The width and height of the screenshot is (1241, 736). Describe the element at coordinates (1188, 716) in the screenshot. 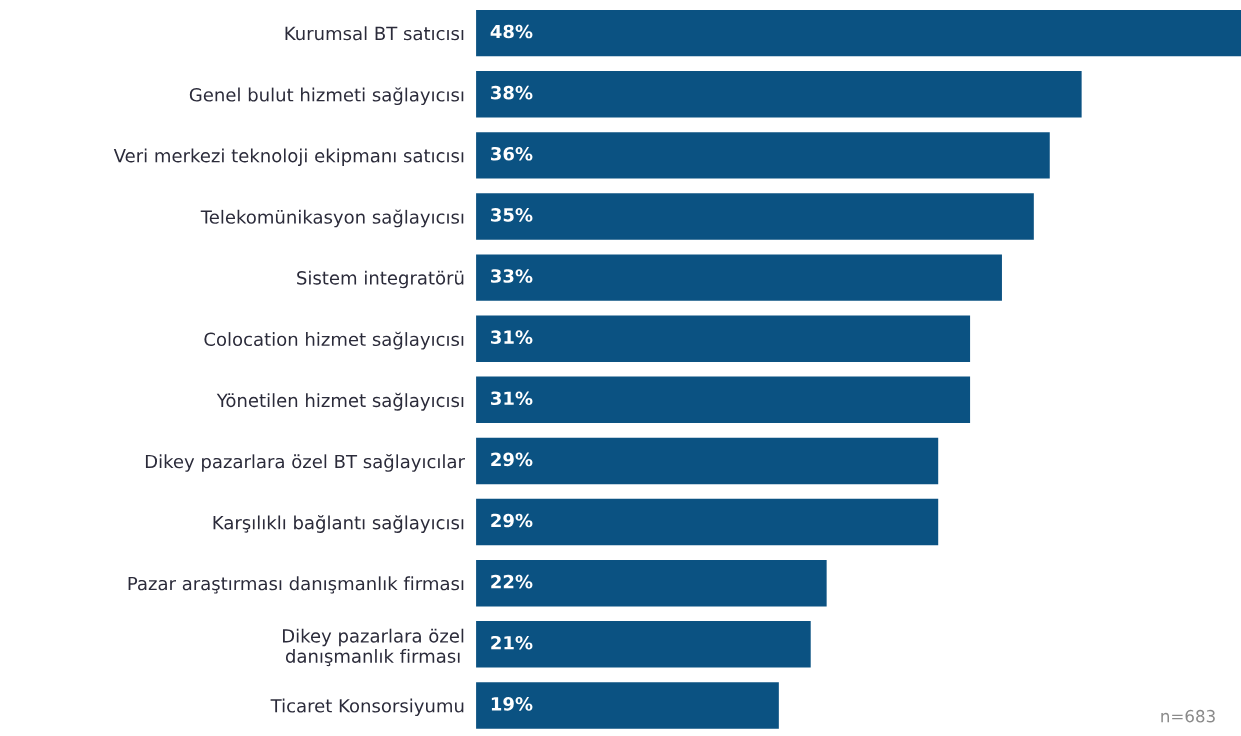

I see `annotation: n=683` at that location.